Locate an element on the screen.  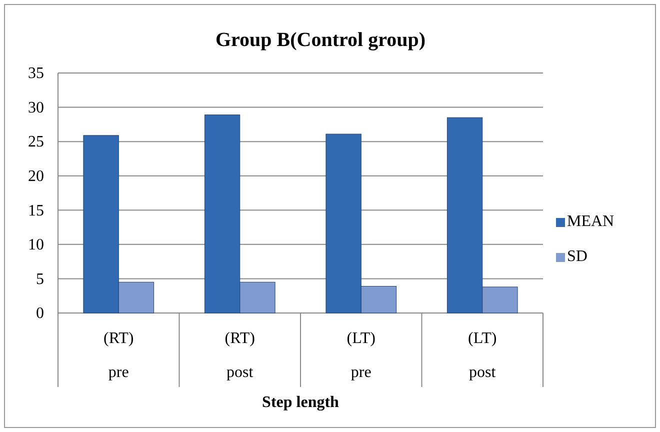
y-tick-label: 25 is located at coordinates (36, 142).